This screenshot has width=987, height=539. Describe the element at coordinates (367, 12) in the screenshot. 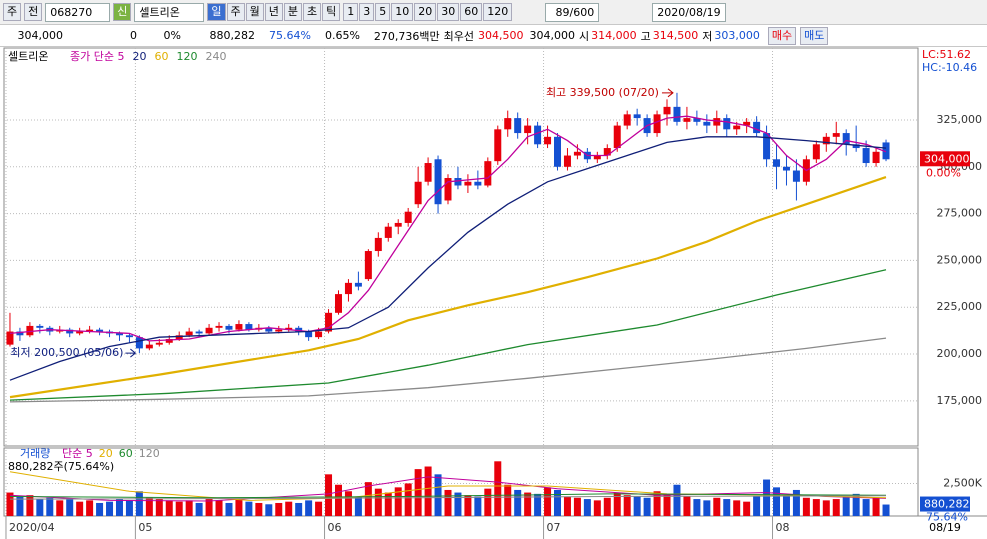

I see `interval-button: 3` at that location.